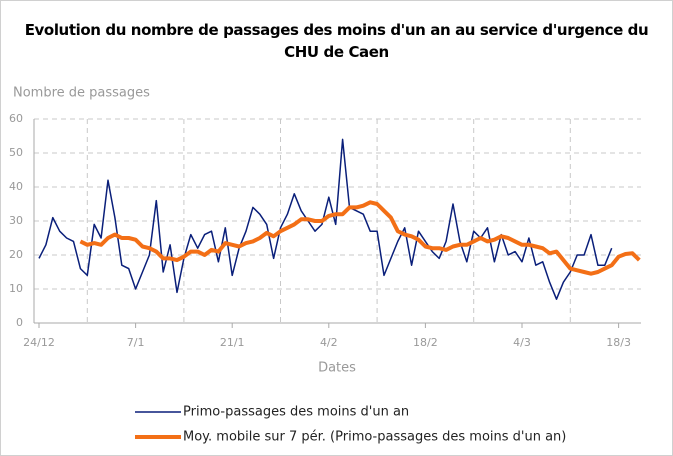 The width and height of the screenshot is (673, 456). Describe the element at coordinates (618, 342) in the screenshot. I see `x-tick-label: 18/3` at that location.